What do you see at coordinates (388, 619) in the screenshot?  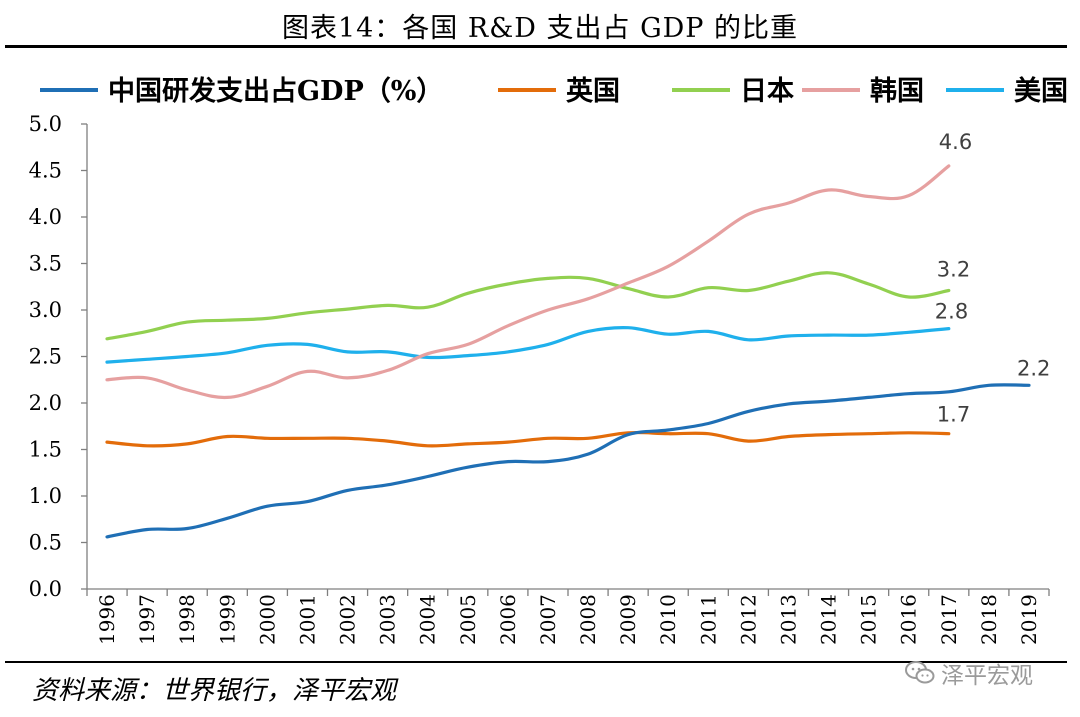 I see `x-tick-label: 2003` at bounding box center [388, 619].